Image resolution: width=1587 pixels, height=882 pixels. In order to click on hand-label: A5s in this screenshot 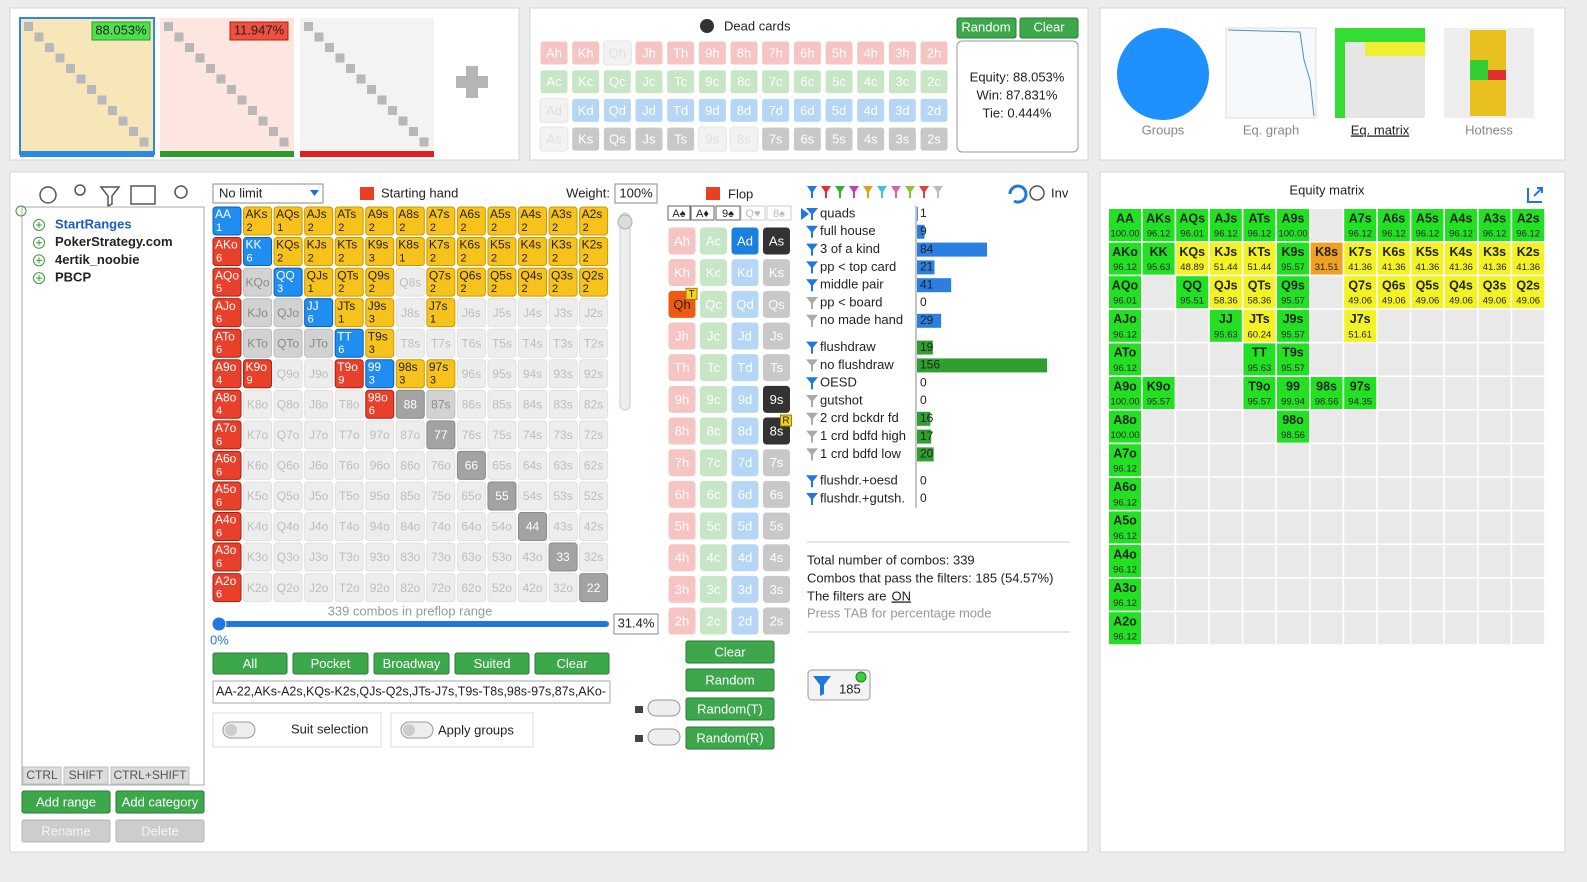, I will do `click(500, 214)`.